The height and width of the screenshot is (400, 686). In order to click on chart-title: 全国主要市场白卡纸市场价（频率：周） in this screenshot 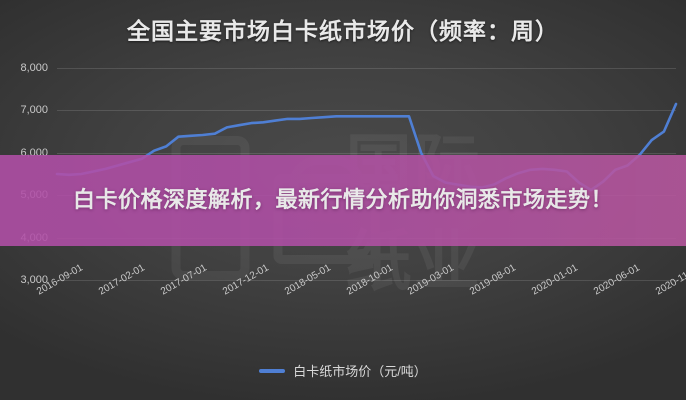, I will do `click(343, 31)`.